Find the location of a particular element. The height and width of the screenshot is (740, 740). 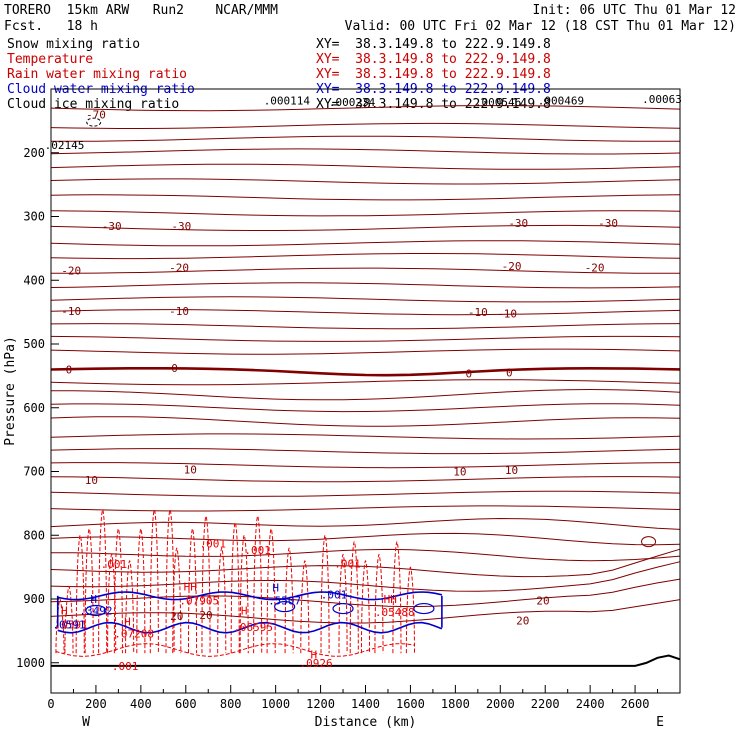

rain-label: .06595 is located at coordinates (253, 627).